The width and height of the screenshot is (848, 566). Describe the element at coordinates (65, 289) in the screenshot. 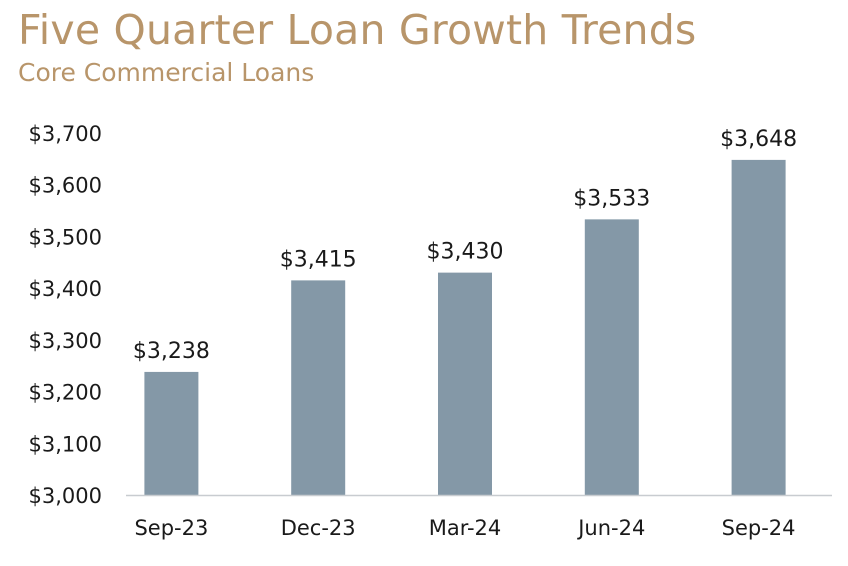

I see `y-tick-label: $3,400` at that location.